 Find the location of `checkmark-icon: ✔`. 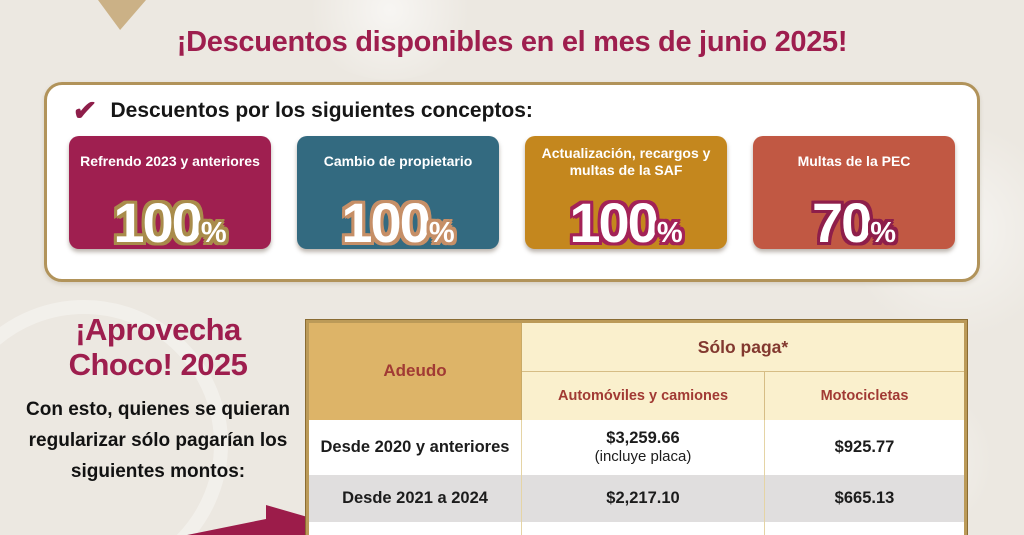

checkmark-icon: ✔ is located at coordinates (85, 110).